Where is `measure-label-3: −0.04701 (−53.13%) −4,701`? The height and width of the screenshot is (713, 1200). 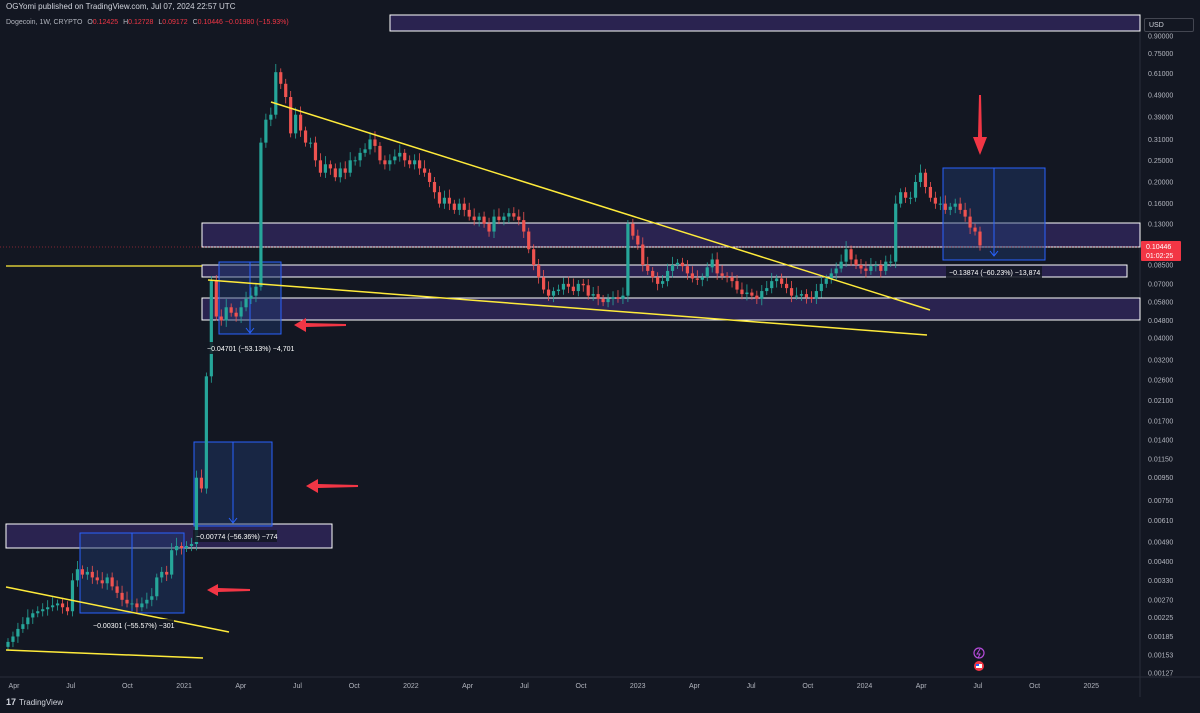
measure-label-3: −0.04701 (−53.13%) −4,701 is located at coordinates (251, 348).